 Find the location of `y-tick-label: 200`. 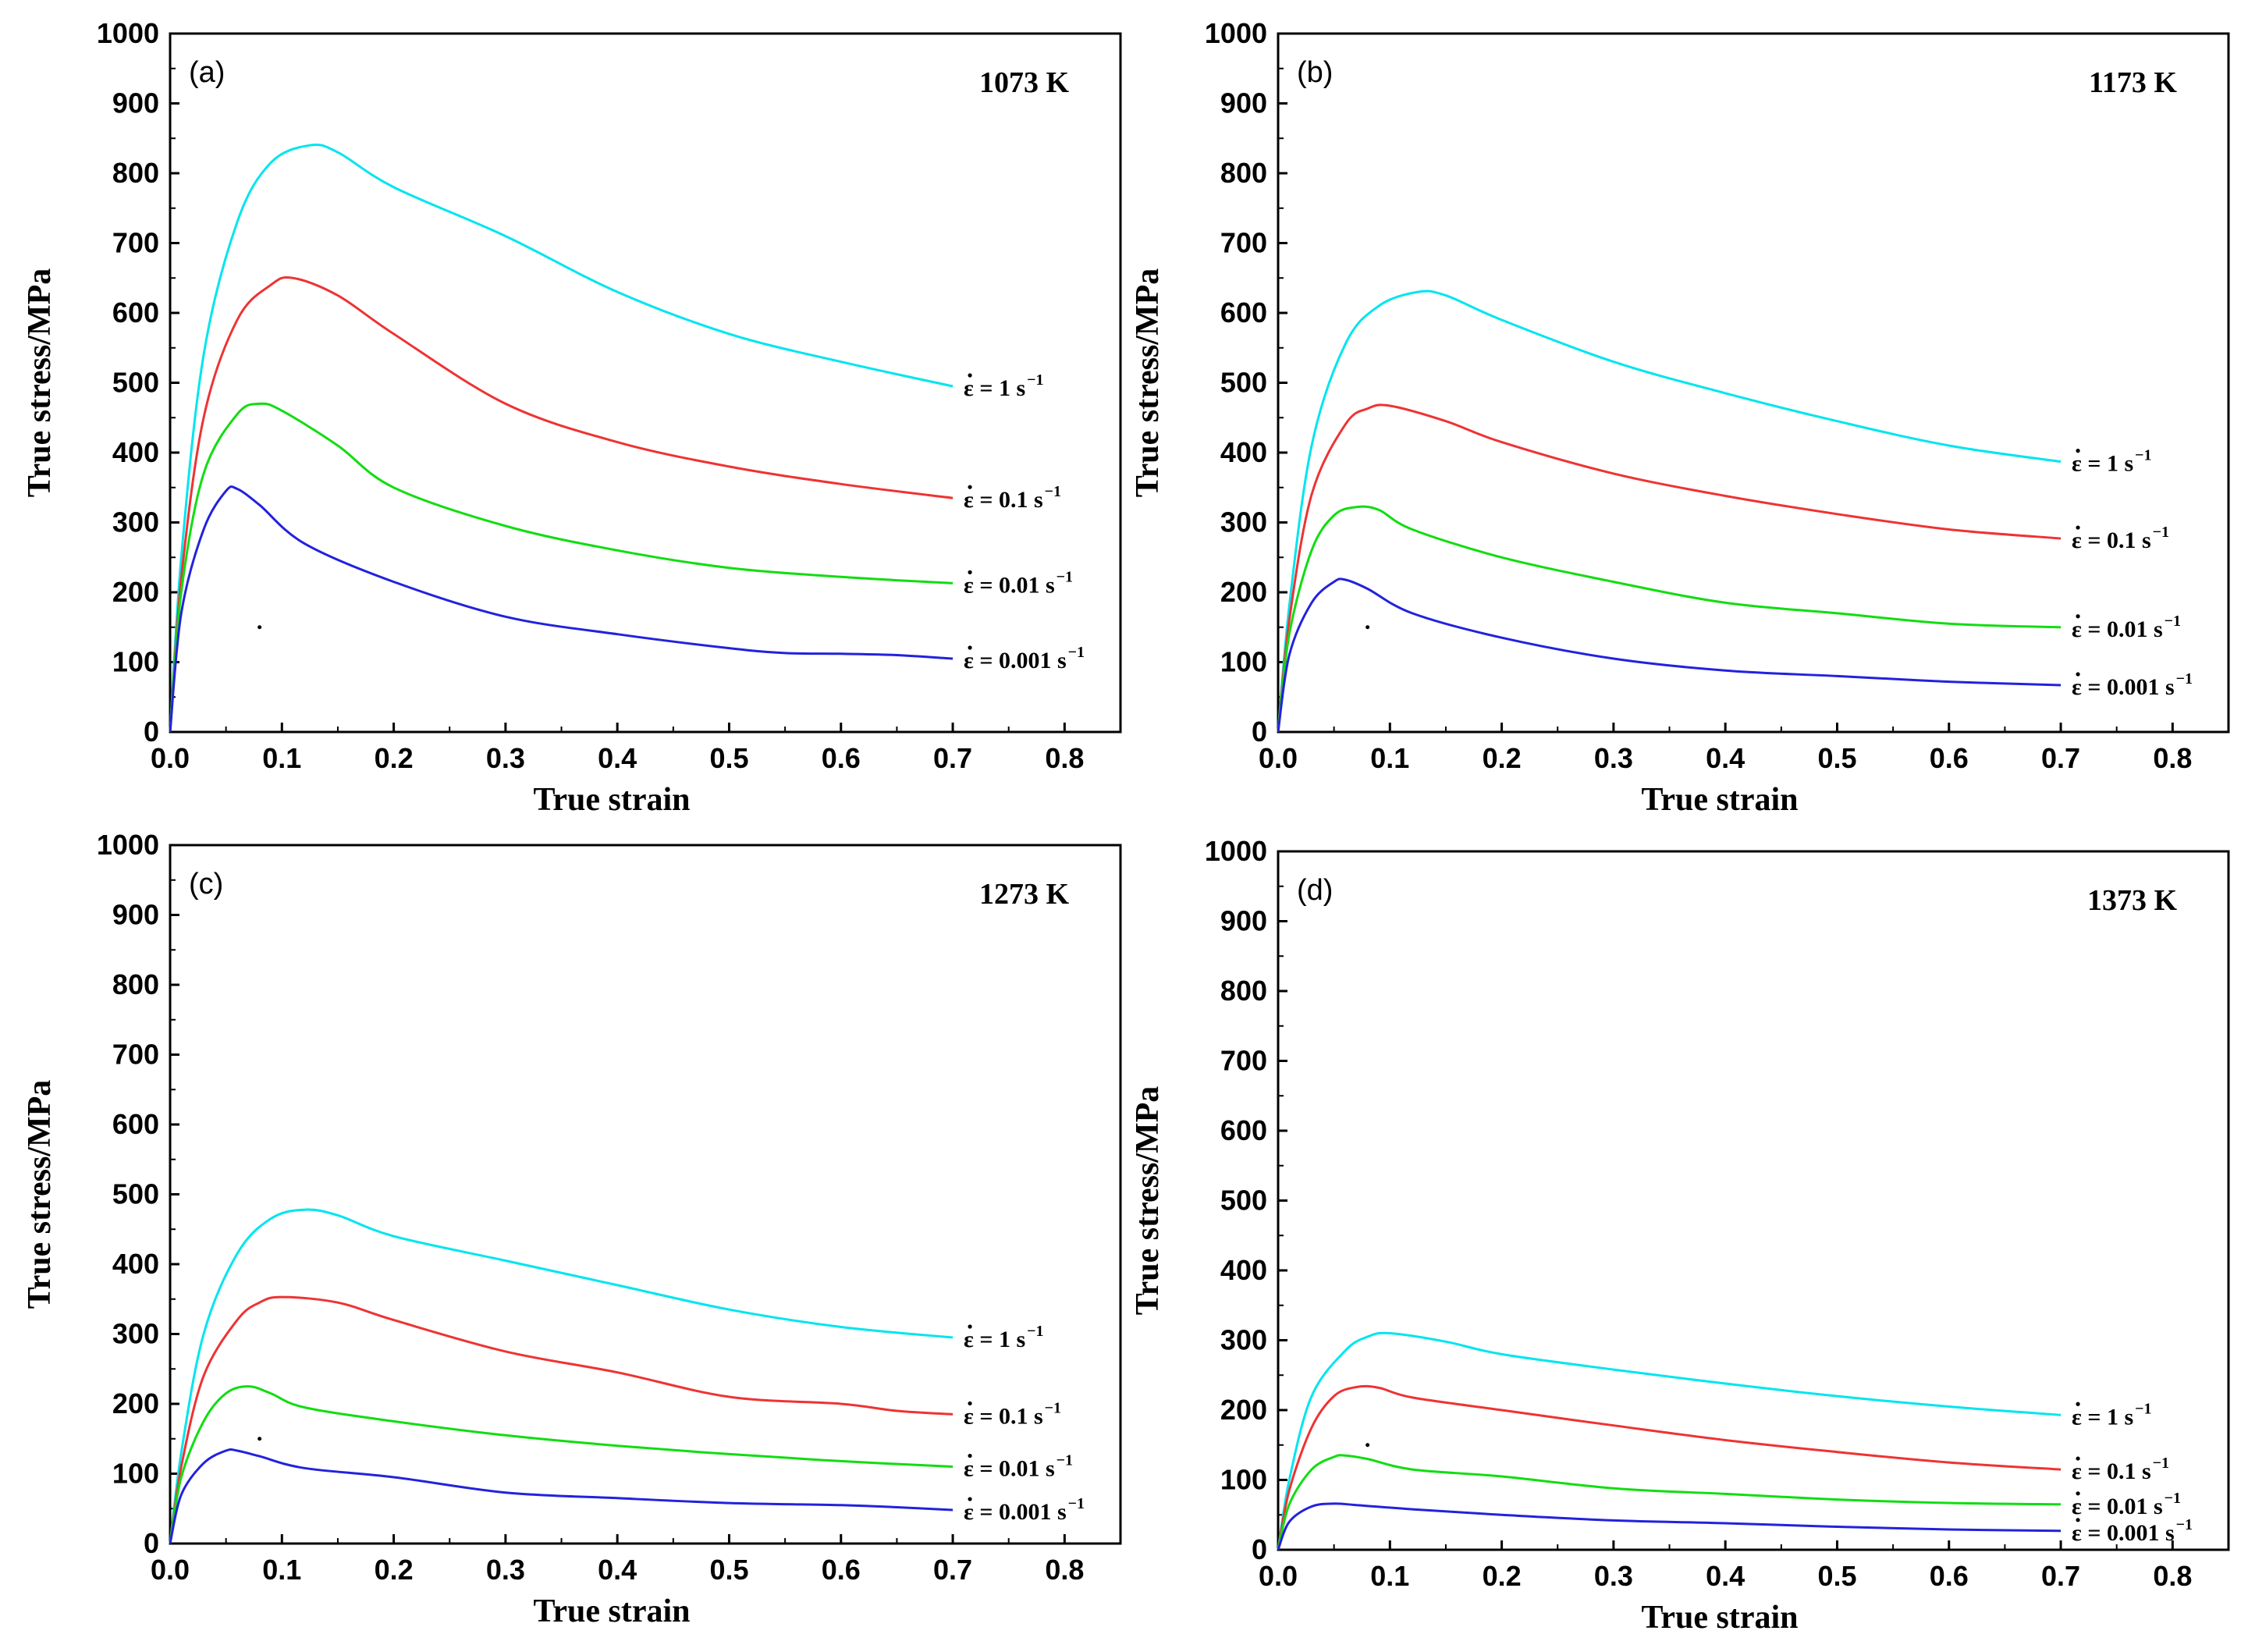

y-tick-label: 200 is located at coordinates (135, 592).